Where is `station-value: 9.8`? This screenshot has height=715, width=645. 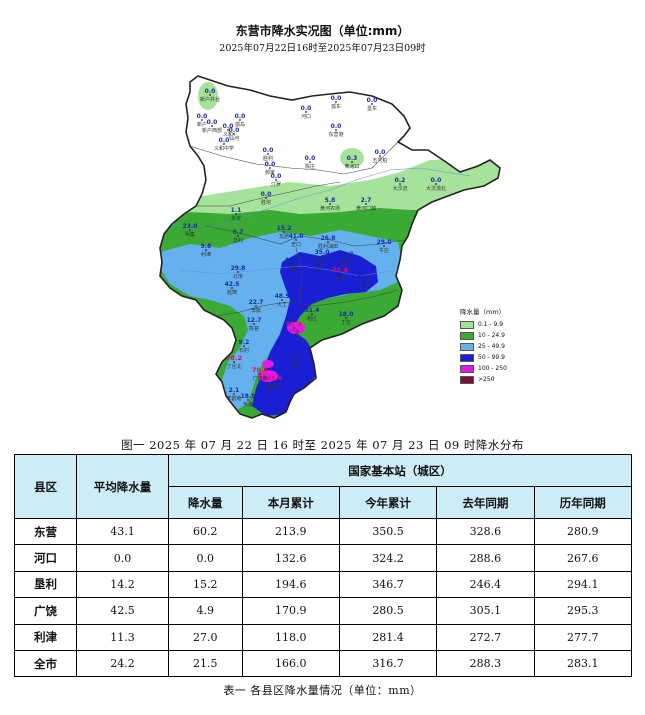
station-value: 9.8 is located at coordinates (206, 246).